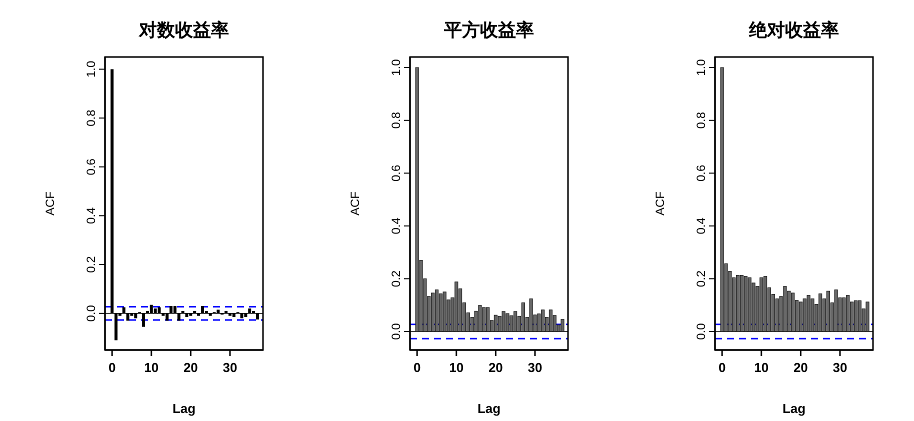  What do you see at coordinates (488, 30) in the screenshot?
I see `chart-title: 平方收益率` at bounding box center [488, 30].